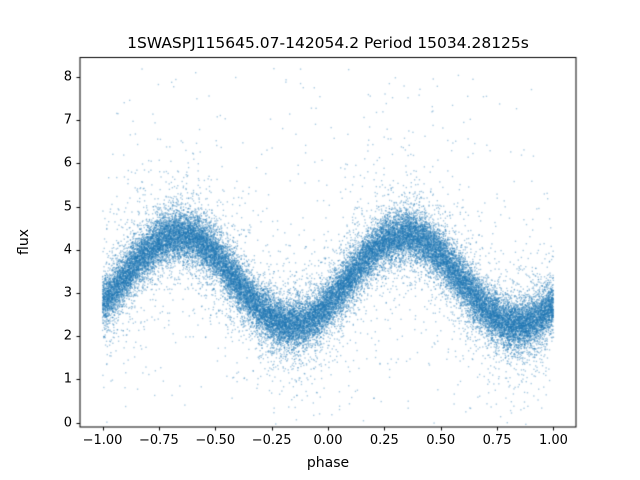  I want to click on x-tick-label-2: −0.50, so click(215, 440).